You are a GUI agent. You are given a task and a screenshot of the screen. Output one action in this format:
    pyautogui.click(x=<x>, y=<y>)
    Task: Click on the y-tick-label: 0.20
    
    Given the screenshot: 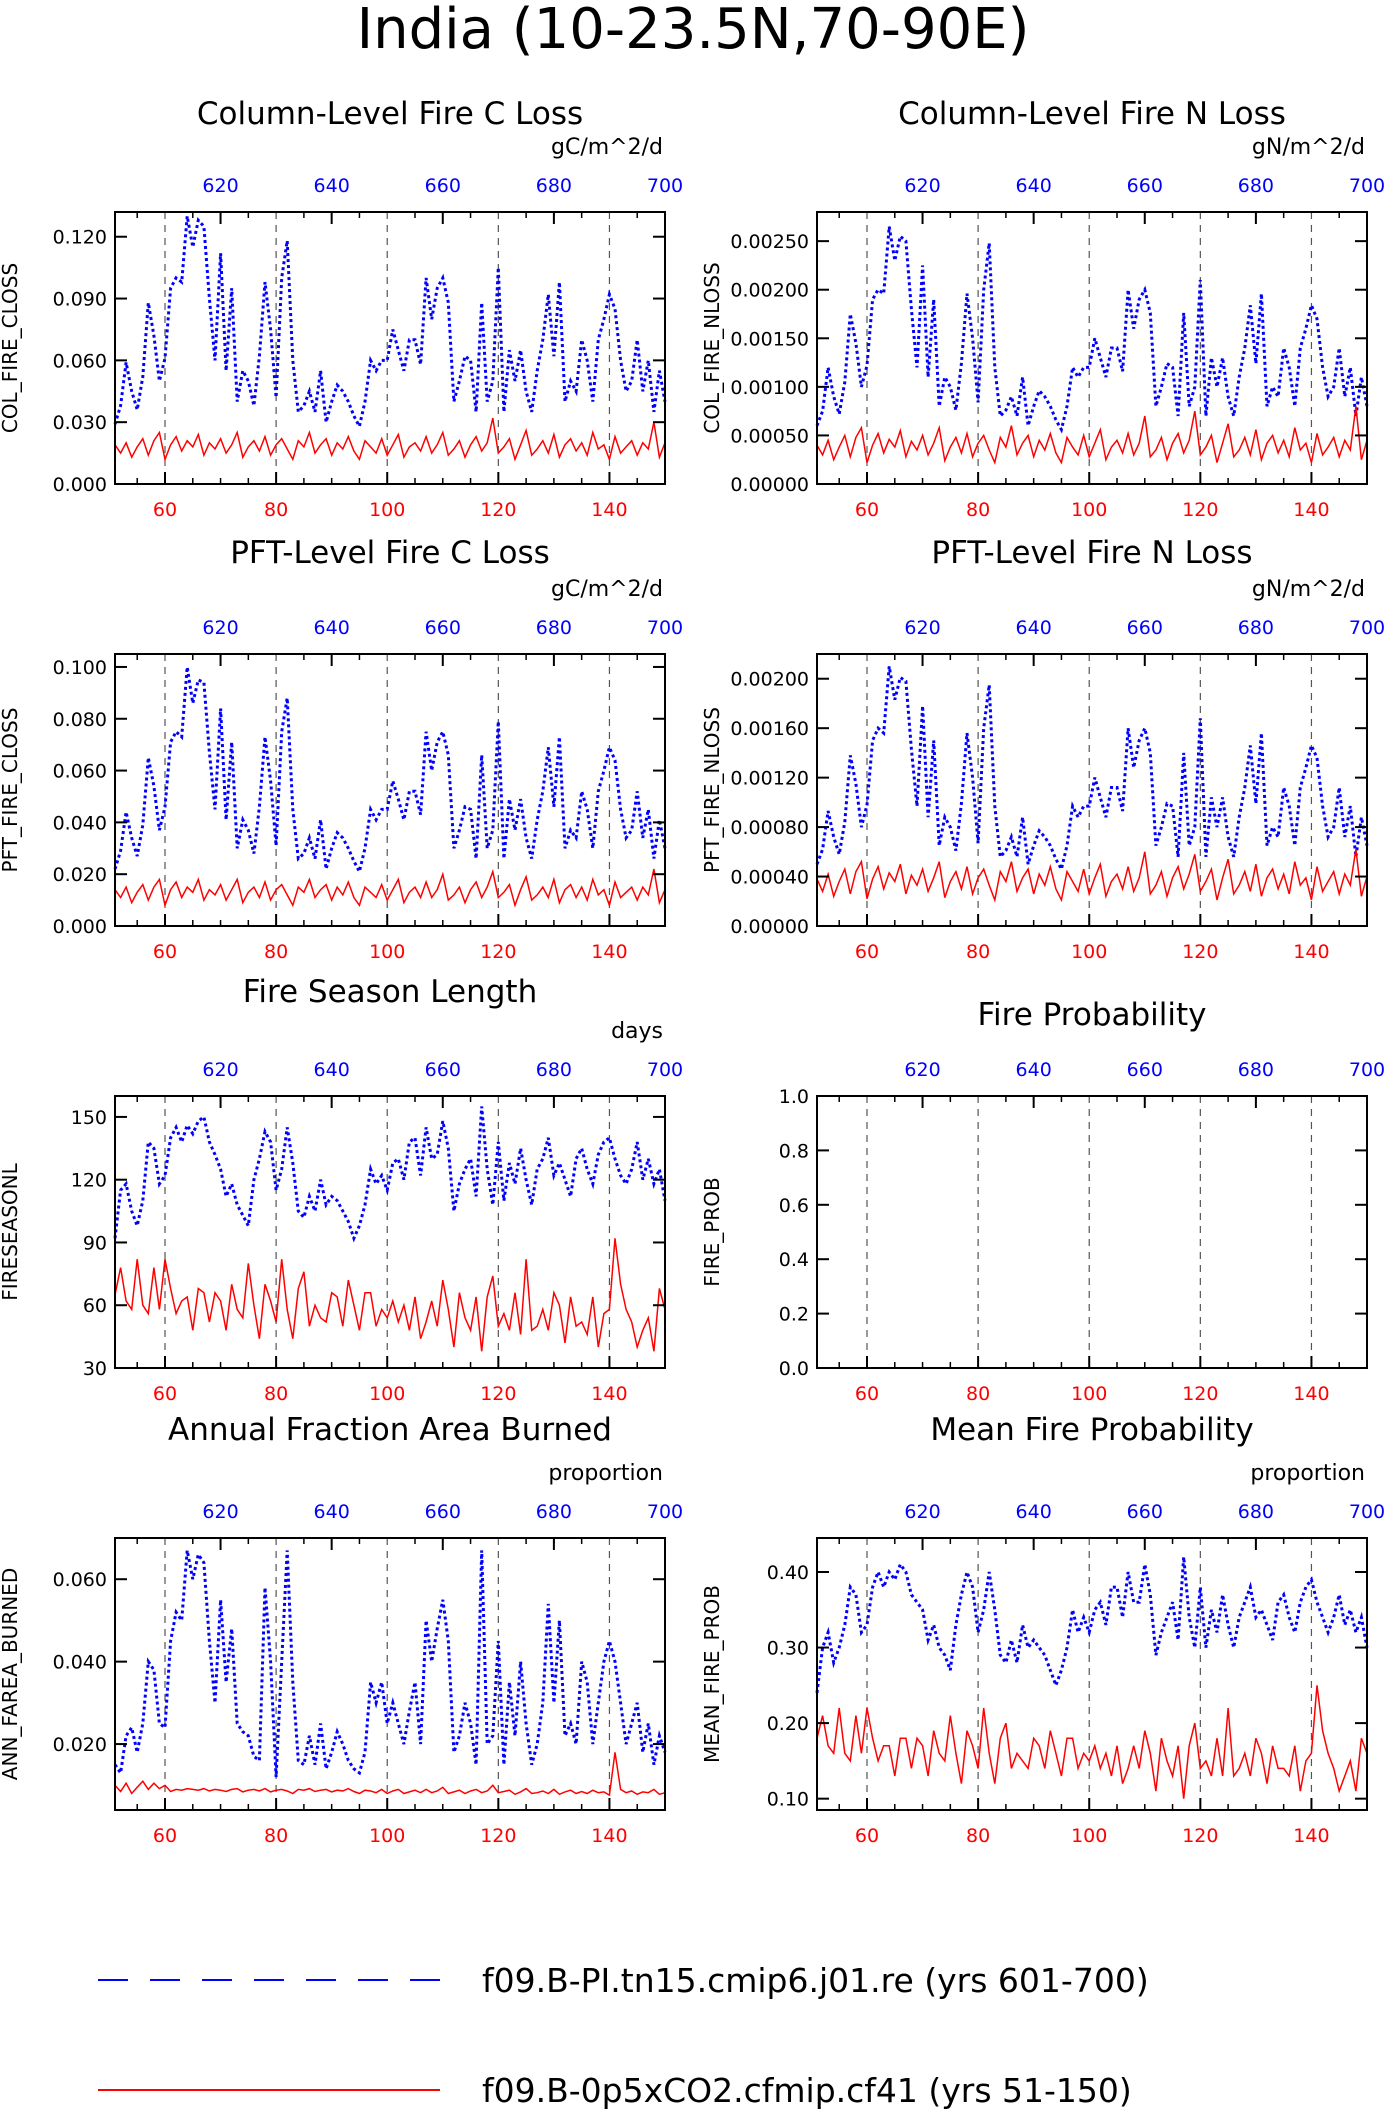 What is the action you would take?
    pyautogui.click(x=788, y=1724)
    